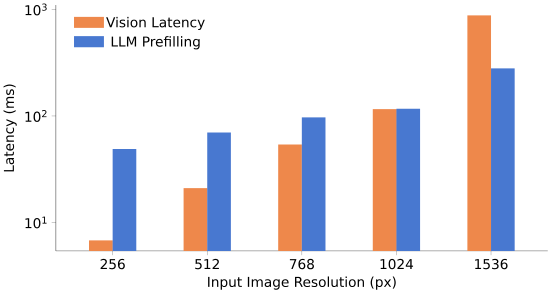 The width and height of the screenshot is (548, 293). I want to click on legend-label: Vision Latency, so click(155, 23).